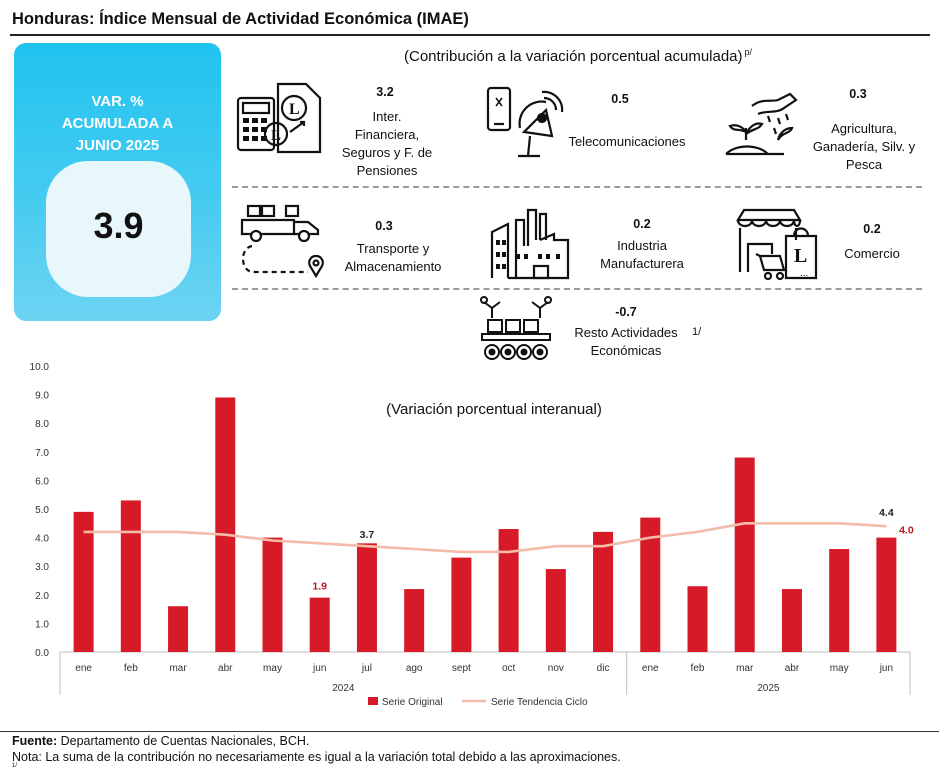 Image resolution: width=939 pixels, height=769 pixels. Describe the element at coordinates (697, 332) in the screenshot. I see `resto-footnote-mark: 1/` at that location.